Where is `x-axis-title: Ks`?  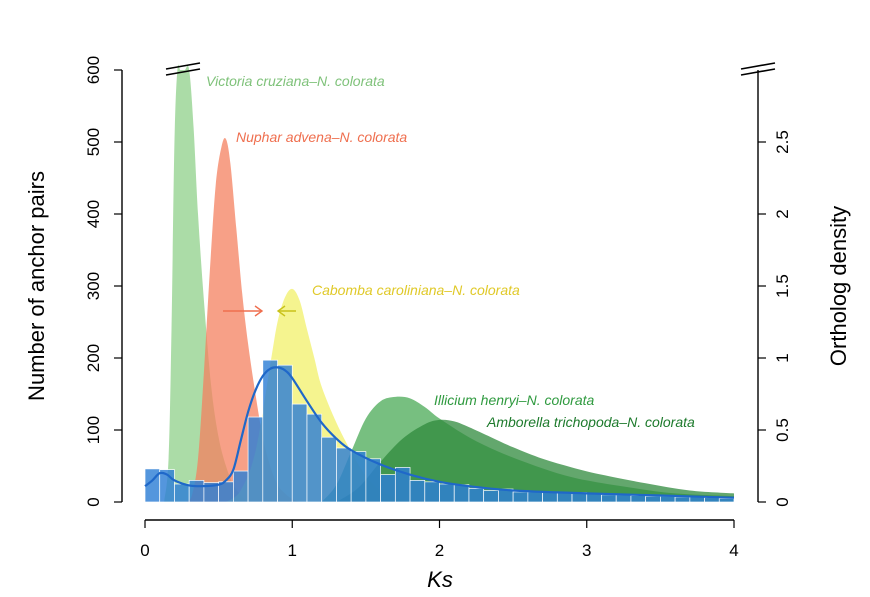 x-axis-title: Ks is located at coordinates (440, 579).